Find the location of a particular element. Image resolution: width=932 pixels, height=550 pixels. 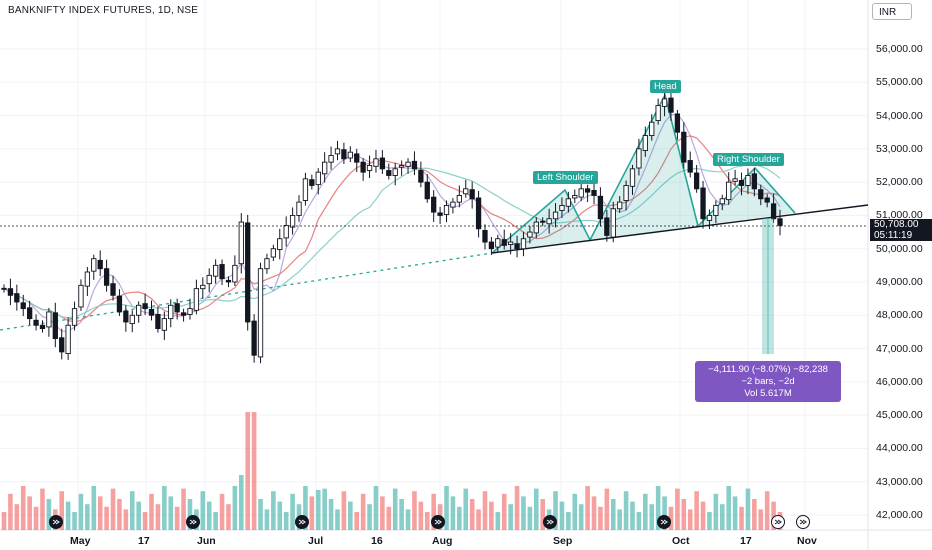

price-tick-label: 52,000.00 is located at coordinates (899, 182).